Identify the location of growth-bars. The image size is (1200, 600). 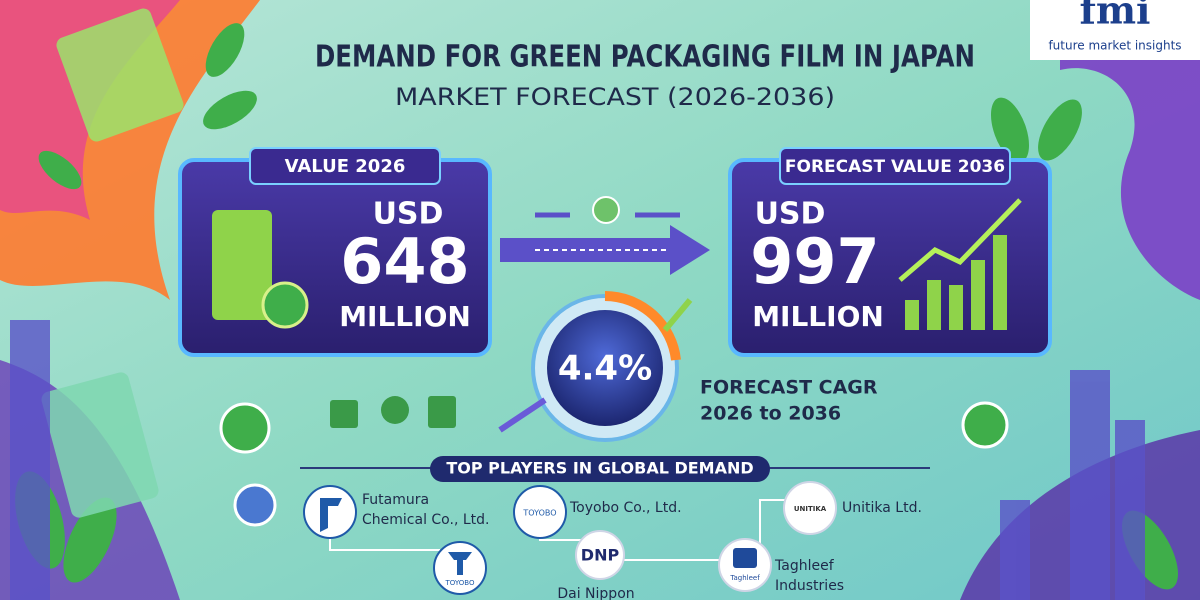
(956, 282).